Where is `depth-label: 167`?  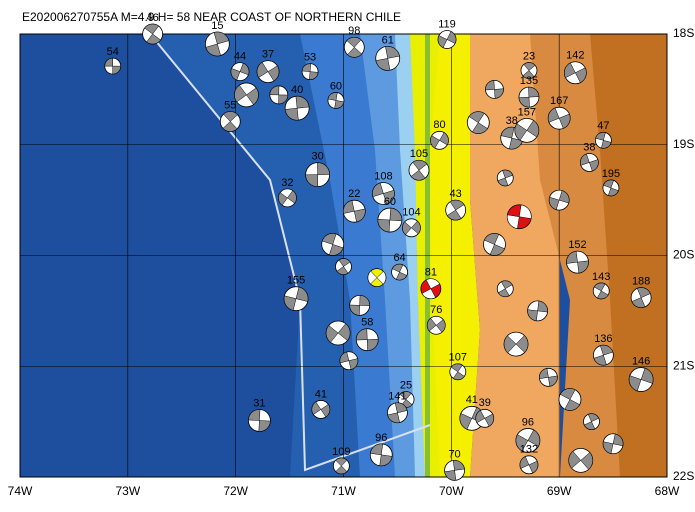 depth-label: 167 is located at coordinates (559, 101).